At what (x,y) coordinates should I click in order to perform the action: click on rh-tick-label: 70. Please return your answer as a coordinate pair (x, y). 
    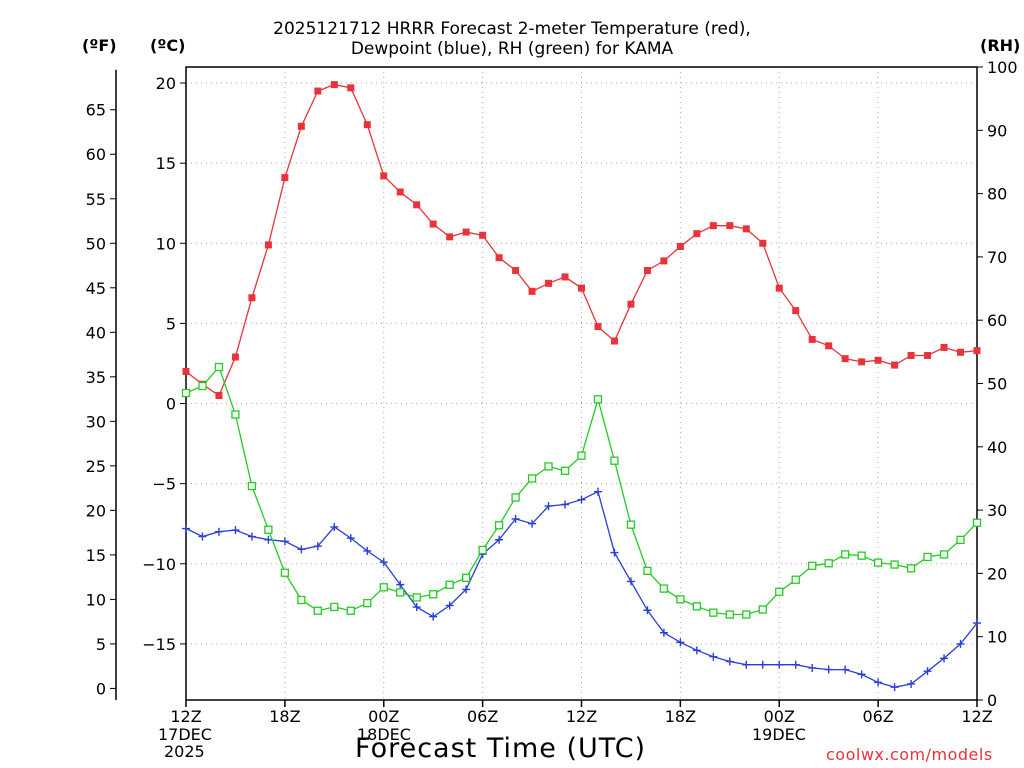
    Looking at the image, I should click on (997, 257).